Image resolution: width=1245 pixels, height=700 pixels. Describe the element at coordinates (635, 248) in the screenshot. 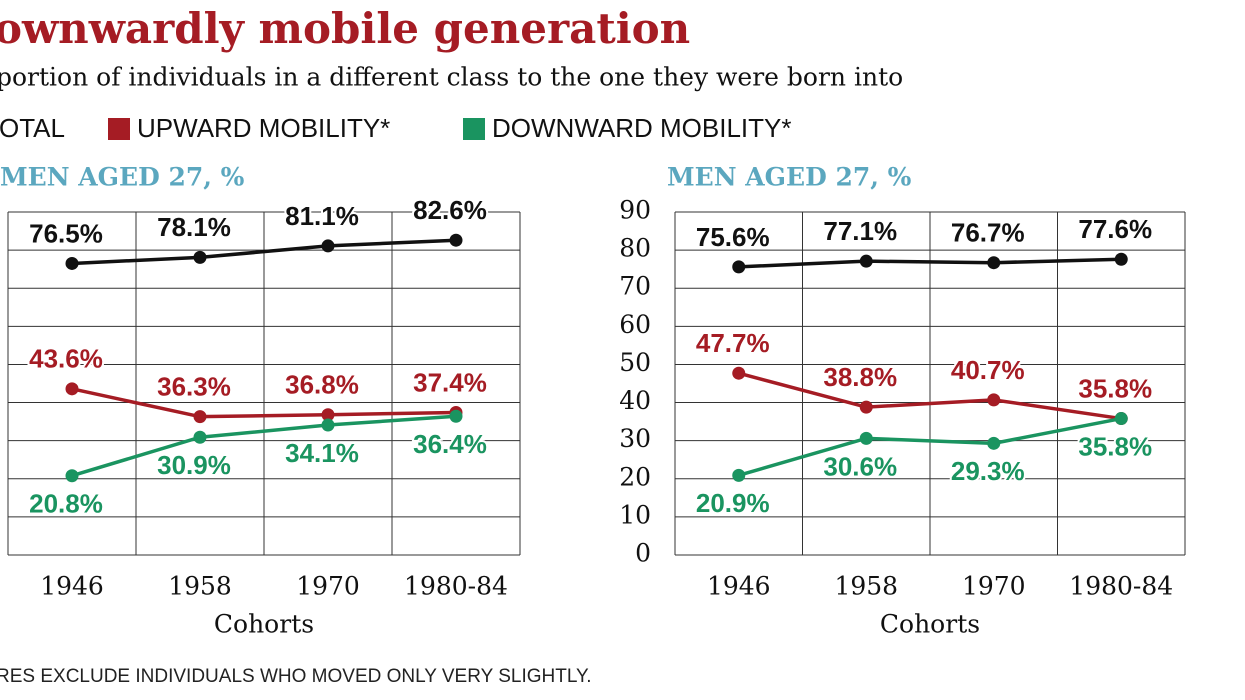

I see `y-tick-label: 80` at that location.